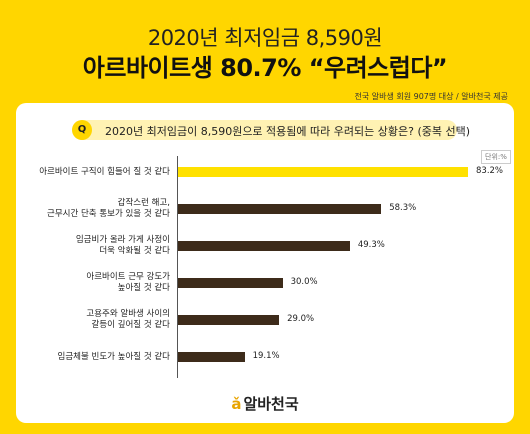 The height and width of the screenshot is (434, 530). What do you see at coordinates (490, 171) in the screenshot?
I see `value-label: 83.2%` at bounding box center [490, 171].